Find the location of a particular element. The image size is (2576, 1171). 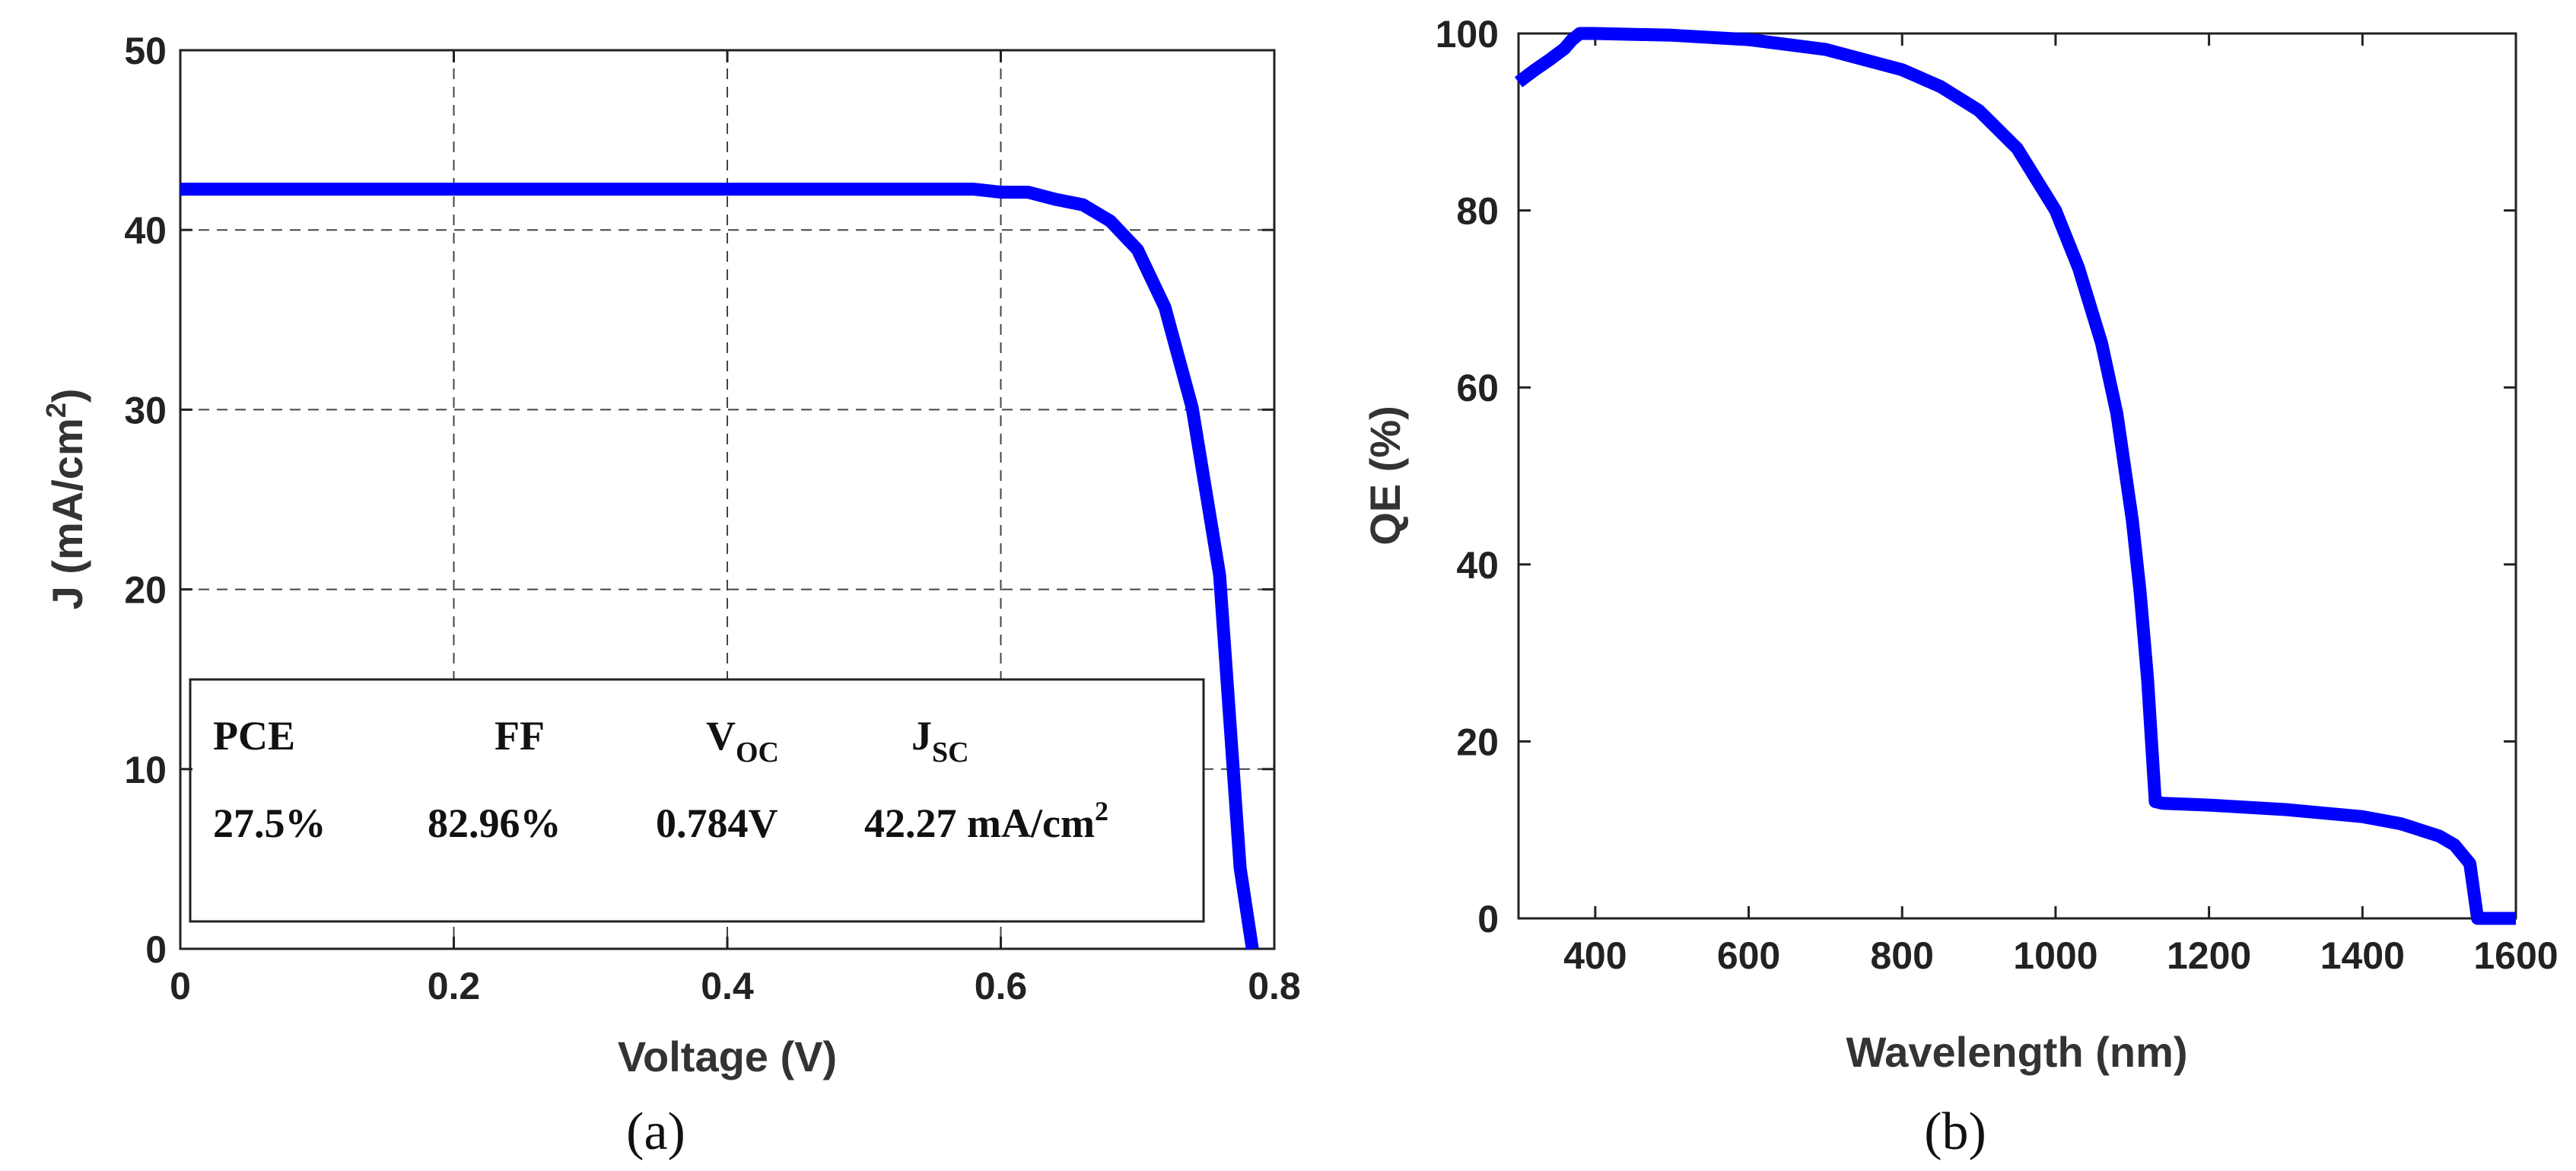

y-tick-label: 50 is located at coordinates (145, 51).